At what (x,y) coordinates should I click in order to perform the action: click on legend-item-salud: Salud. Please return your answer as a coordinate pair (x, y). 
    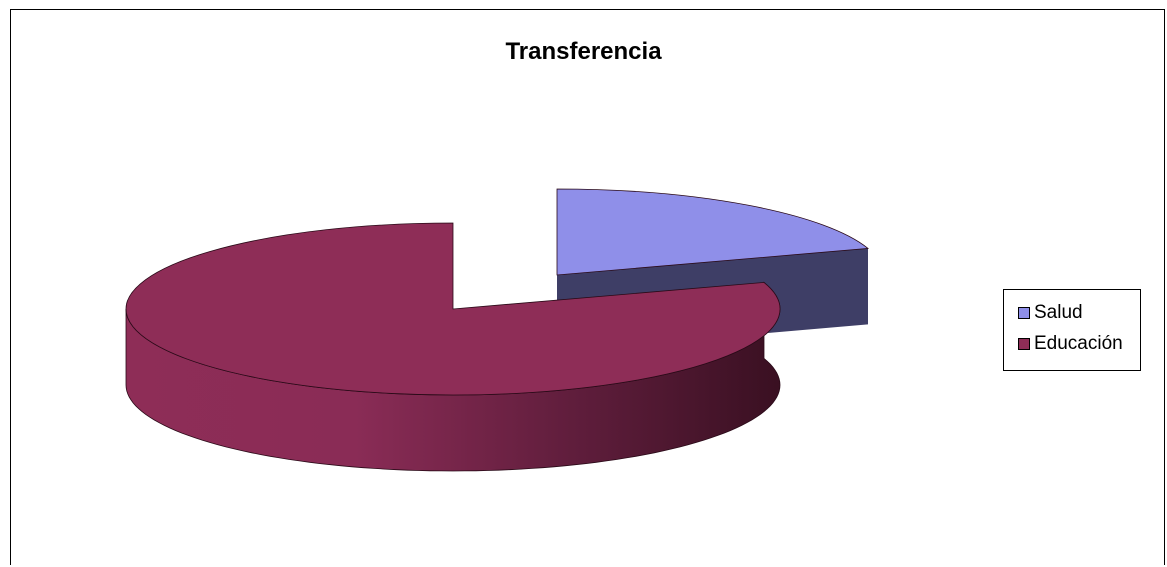
    Looking at the image, I should click on (1050, 313).